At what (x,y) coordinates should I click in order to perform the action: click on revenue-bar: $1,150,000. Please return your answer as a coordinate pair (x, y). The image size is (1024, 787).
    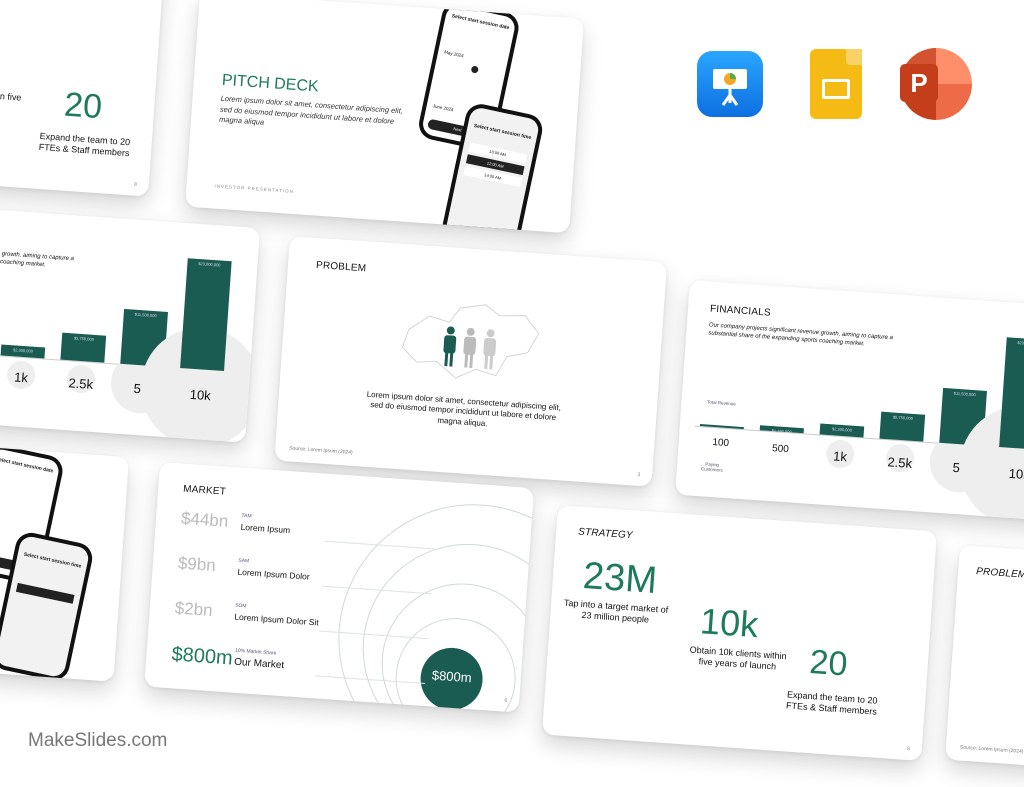
    Looking at the image, I should click on (781, 429).